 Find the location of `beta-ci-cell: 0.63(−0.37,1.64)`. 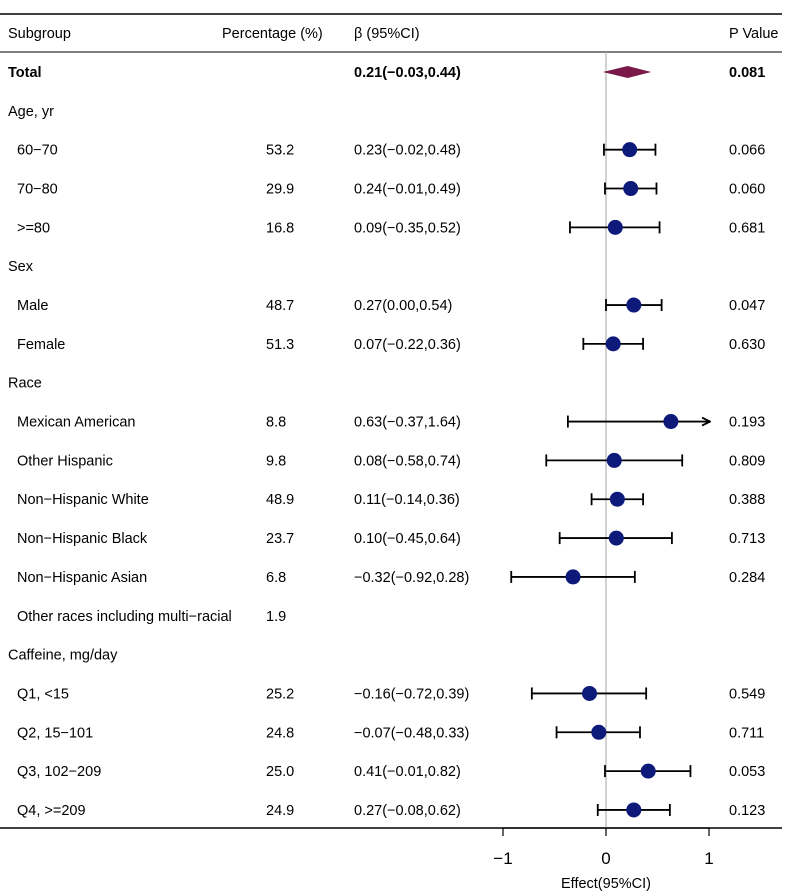

beta-ci-cell: 0.63(−0.37,1.64) is located at coordinates (407, 423).